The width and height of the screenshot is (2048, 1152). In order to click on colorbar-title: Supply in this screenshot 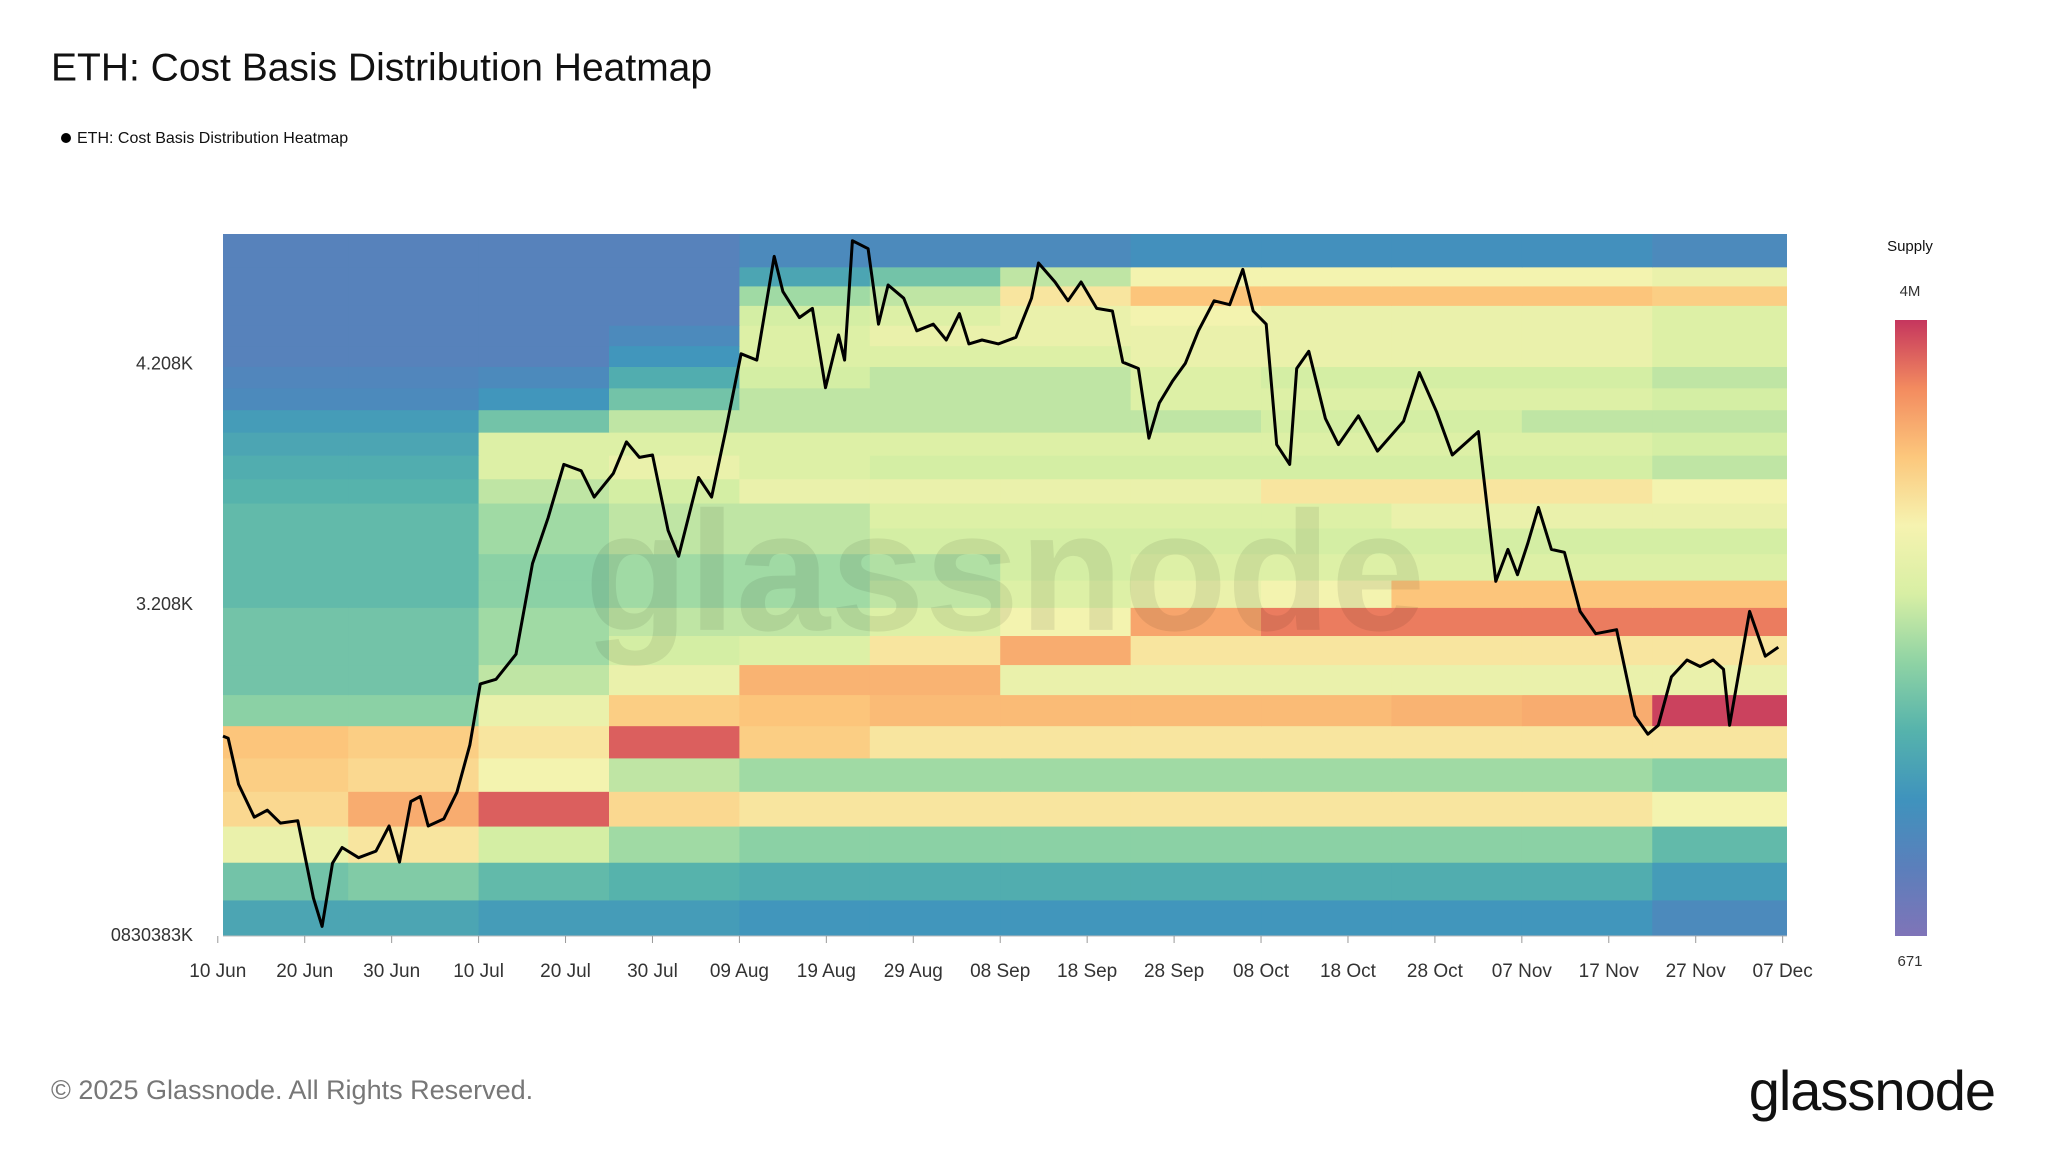, I will do `click(1910, 246)`.